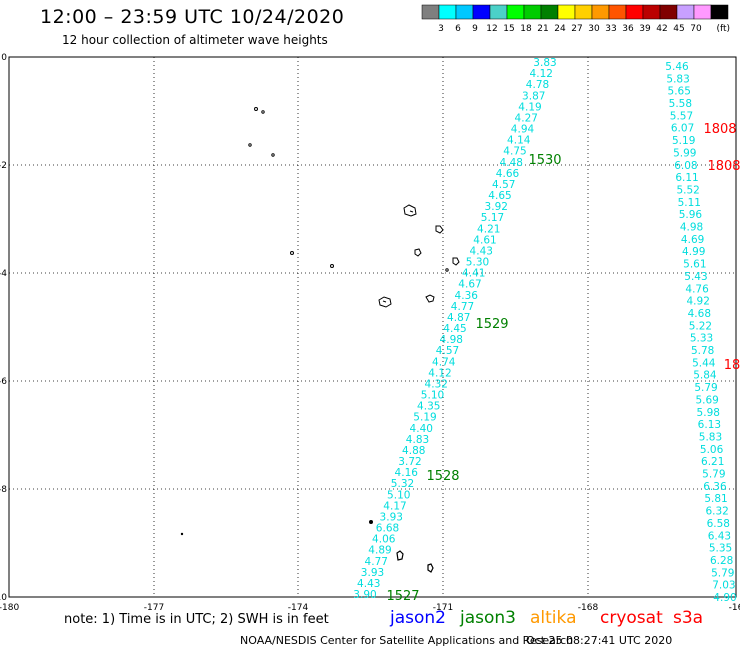 Image resolution: width=740 pixels, height=650 pixels. What do you see at coordinates (364, 595) in the screenshot?
I see `wave-height-value: 3.90` at bounding box center [364, 595].